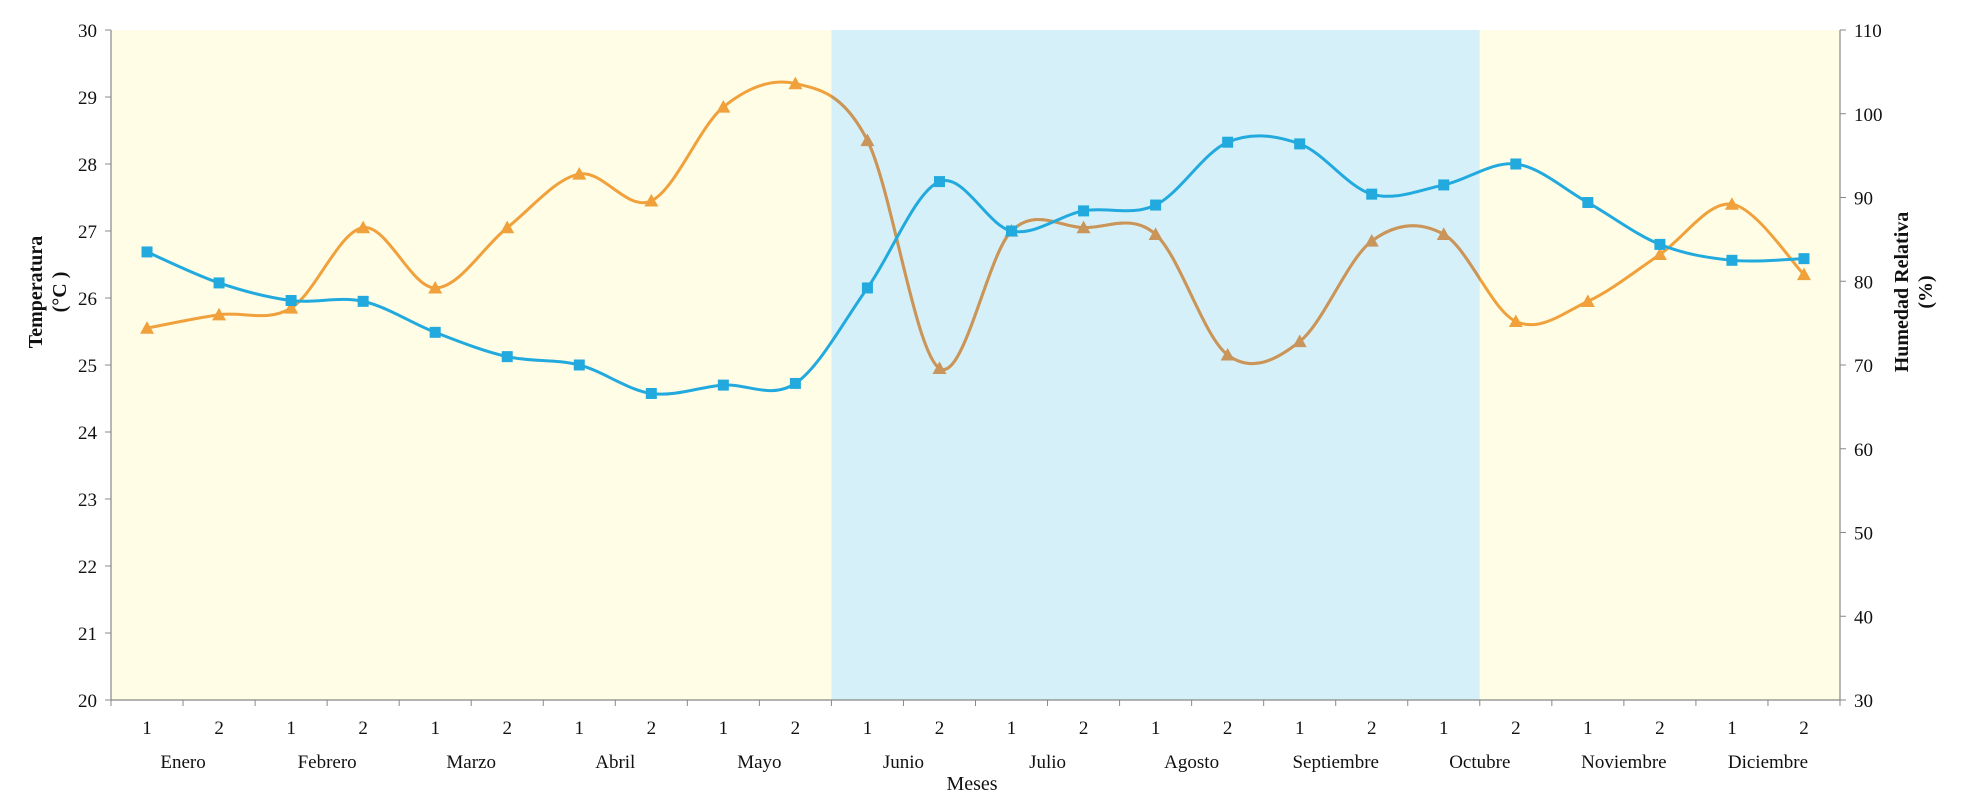  What do you see at coordinates (327, 762) in the screenshot?
I see `month-label: Febrero` at bounding box center [327, 762].